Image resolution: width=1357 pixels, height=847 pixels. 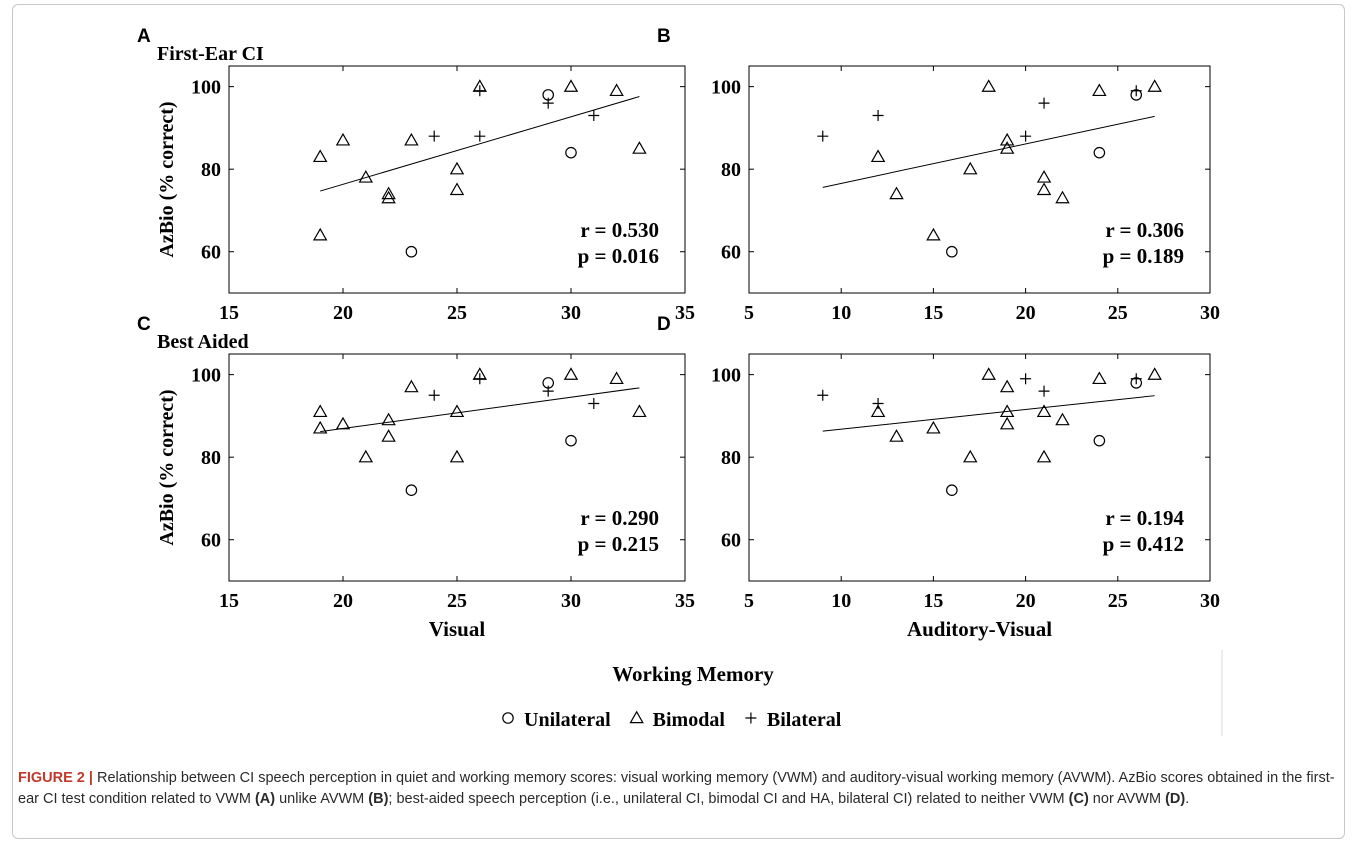 I want to click on stat-label: r = 0.306, so click(x=1144, y=230).